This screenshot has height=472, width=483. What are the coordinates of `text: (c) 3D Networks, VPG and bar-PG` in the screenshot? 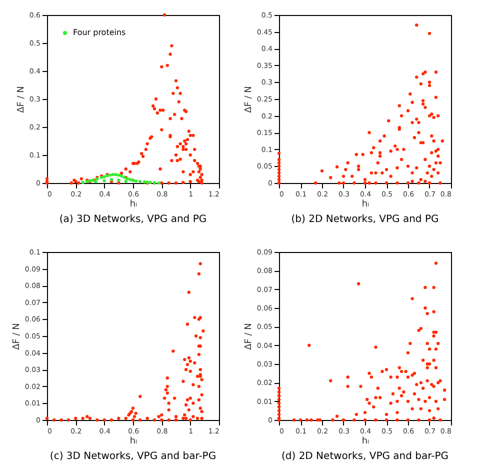 It's located at (133, 456).